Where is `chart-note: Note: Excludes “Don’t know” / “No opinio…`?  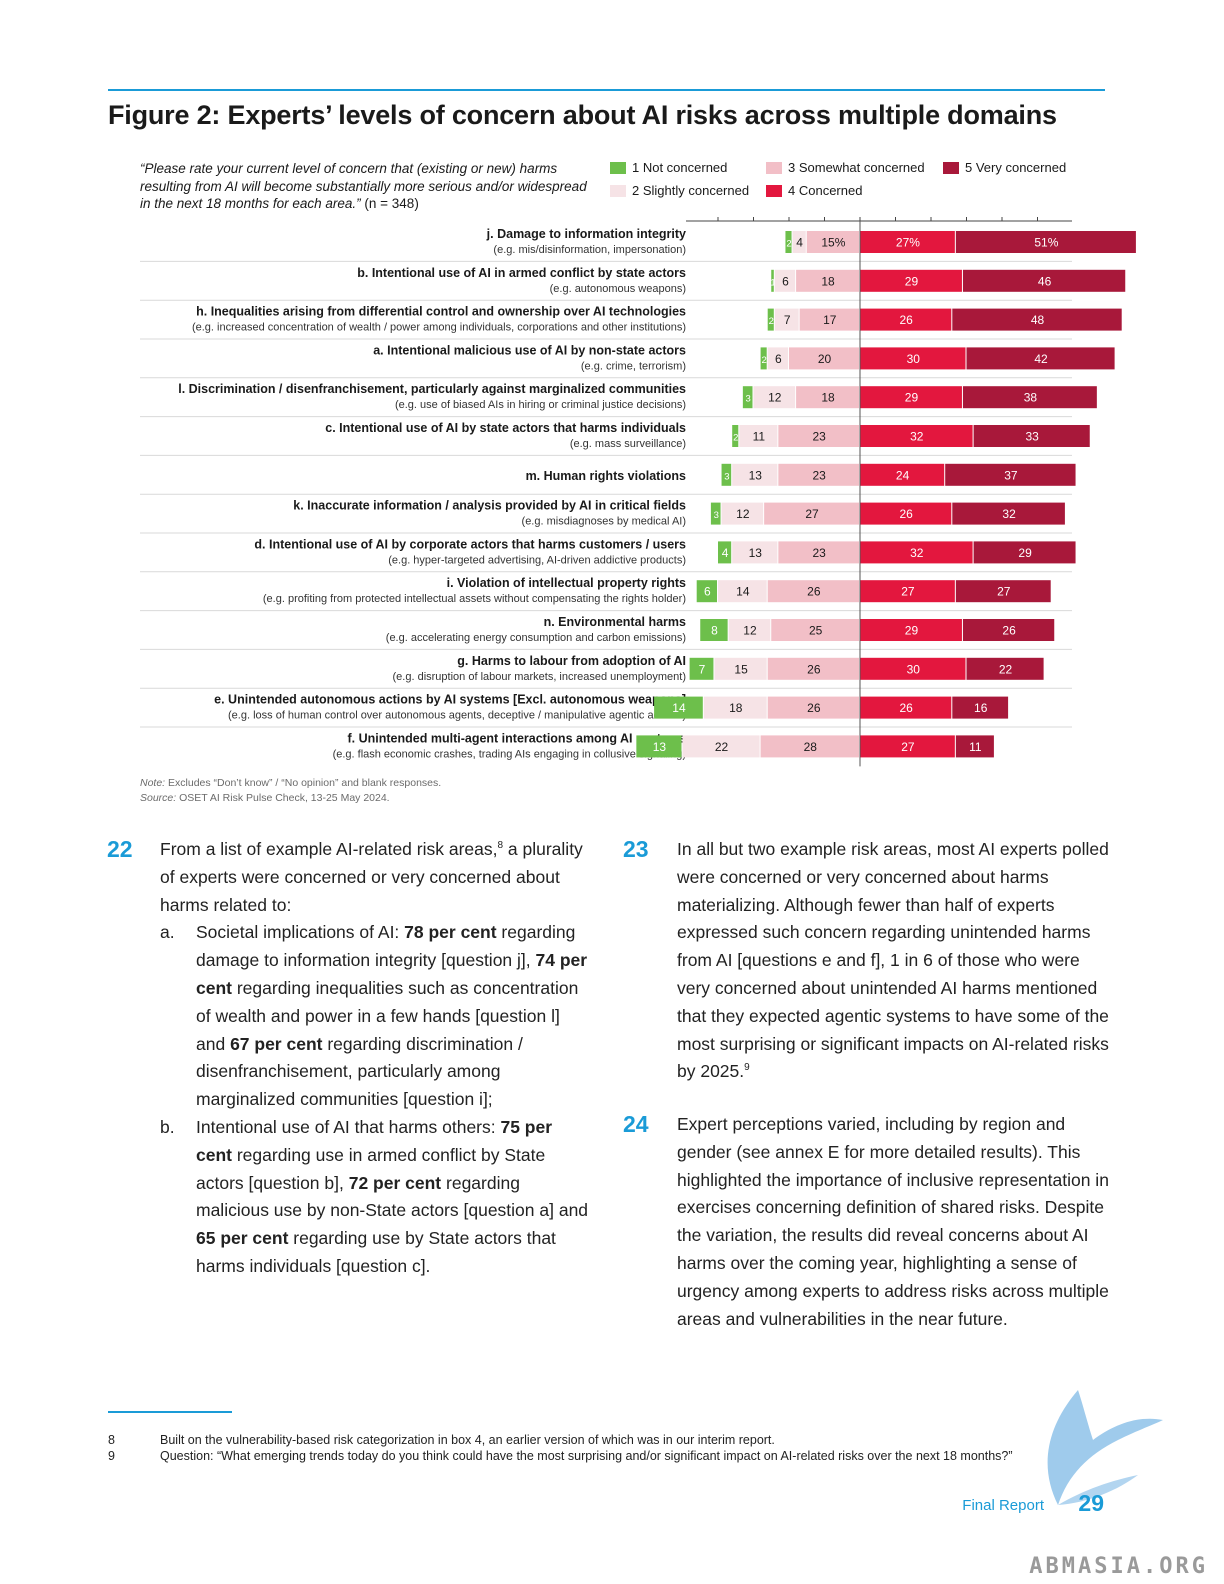
chart-note: Note: Excludes “Don’t know” / “No opinio… is located at coordinates (290, 791).